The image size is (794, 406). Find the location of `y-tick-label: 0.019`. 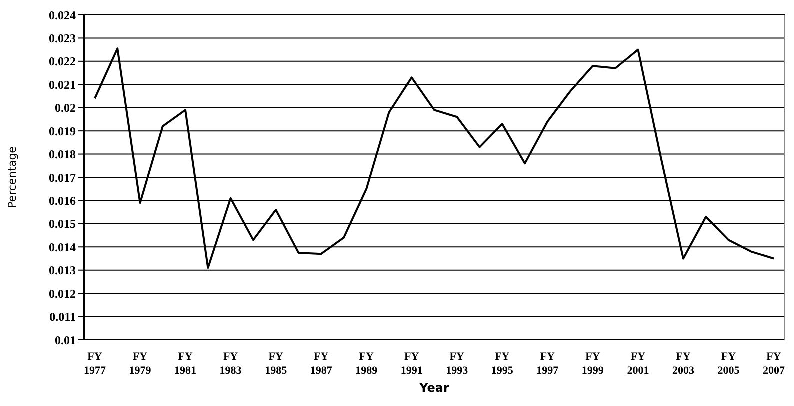

y-tick-label: 0.019 is located at coordinates (62, 131).